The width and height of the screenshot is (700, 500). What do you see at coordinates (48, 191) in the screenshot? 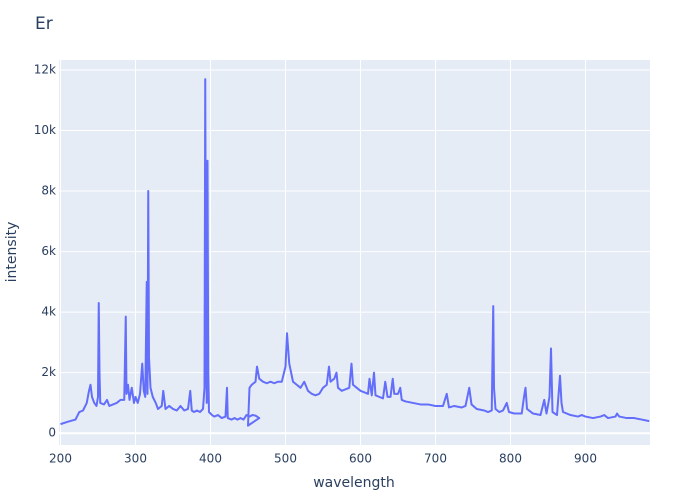
I see `y-tick-label: 8k` at bounding box center [48, 191].